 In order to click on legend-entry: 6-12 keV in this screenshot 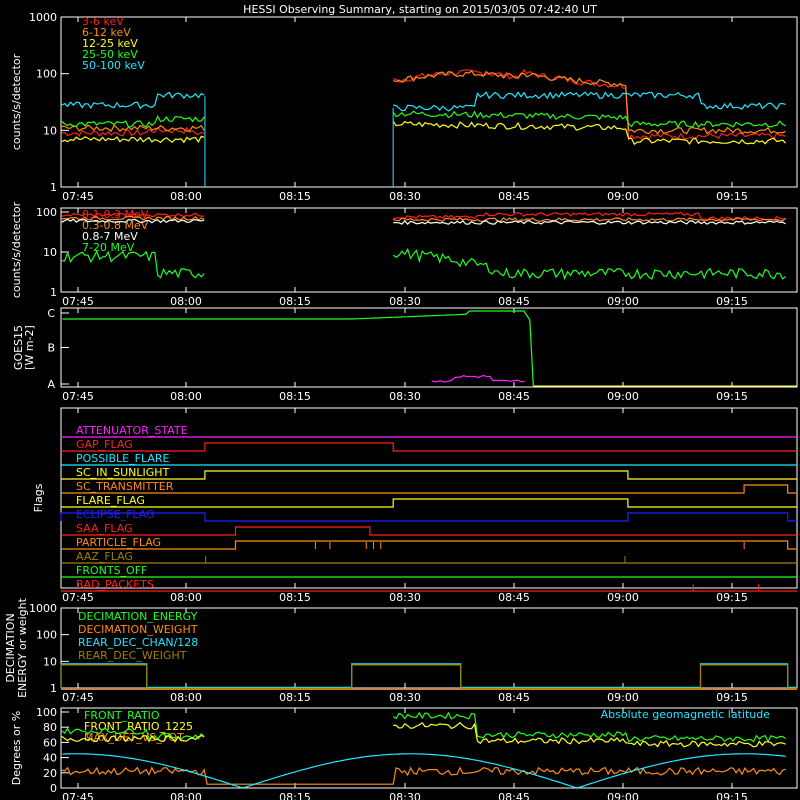, I will do `click(106, 32)`.